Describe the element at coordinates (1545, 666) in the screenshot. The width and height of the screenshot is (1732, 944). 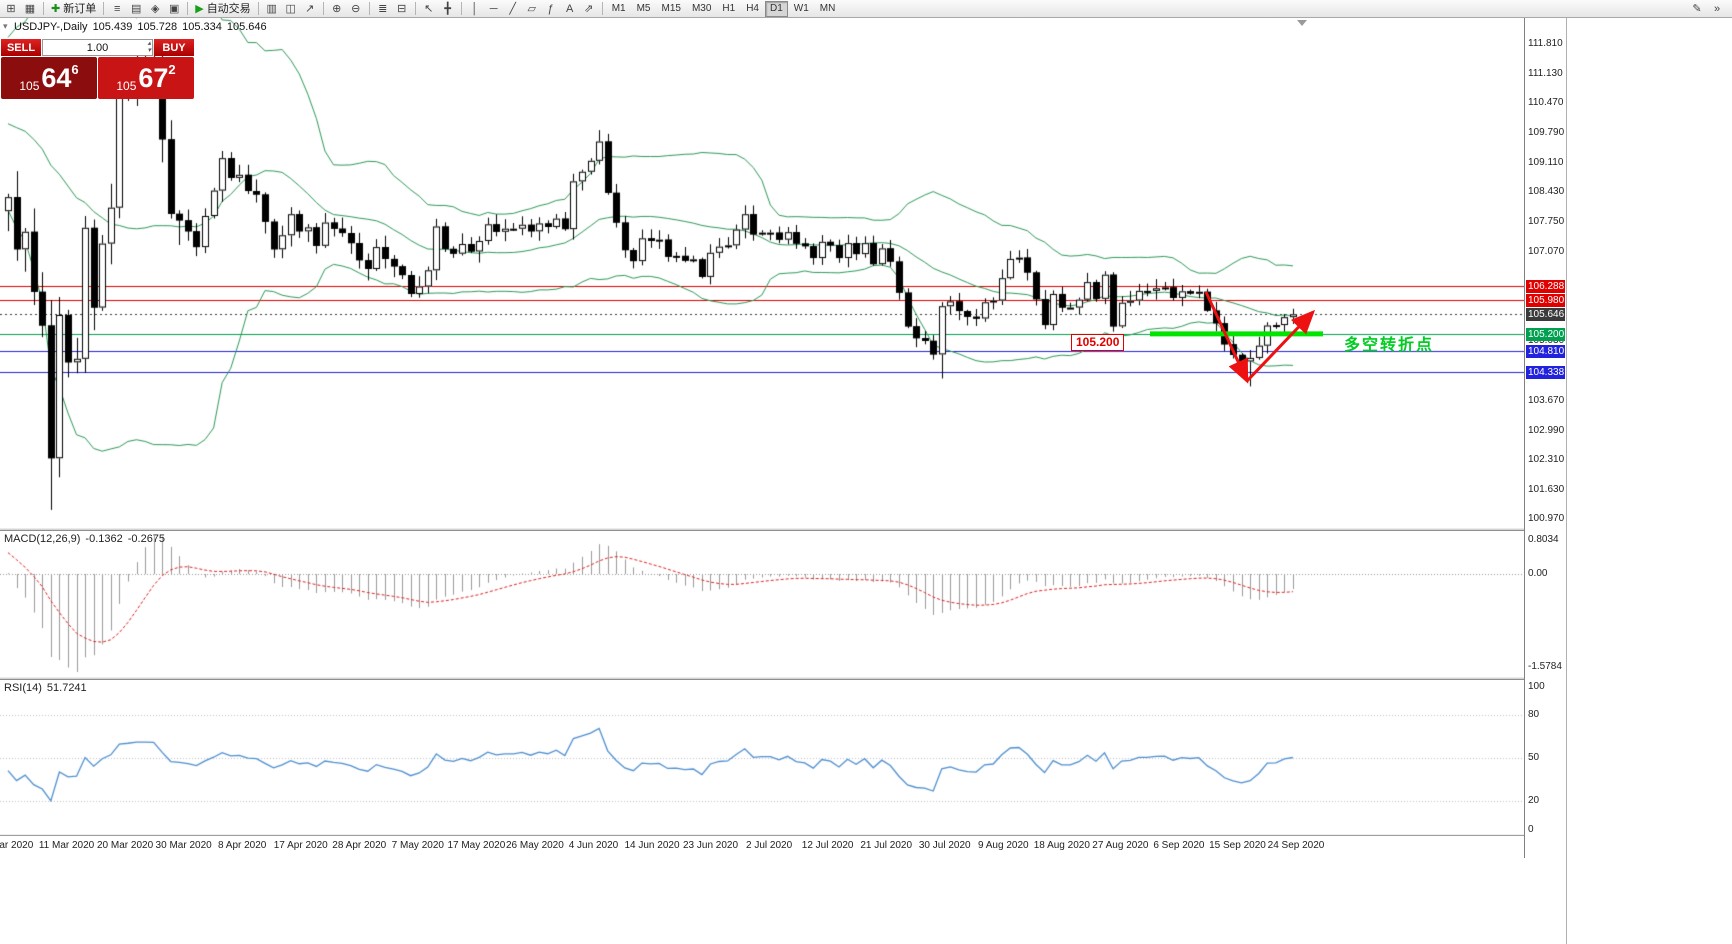
I see `macd-scale-label: -1.5784` at that location.